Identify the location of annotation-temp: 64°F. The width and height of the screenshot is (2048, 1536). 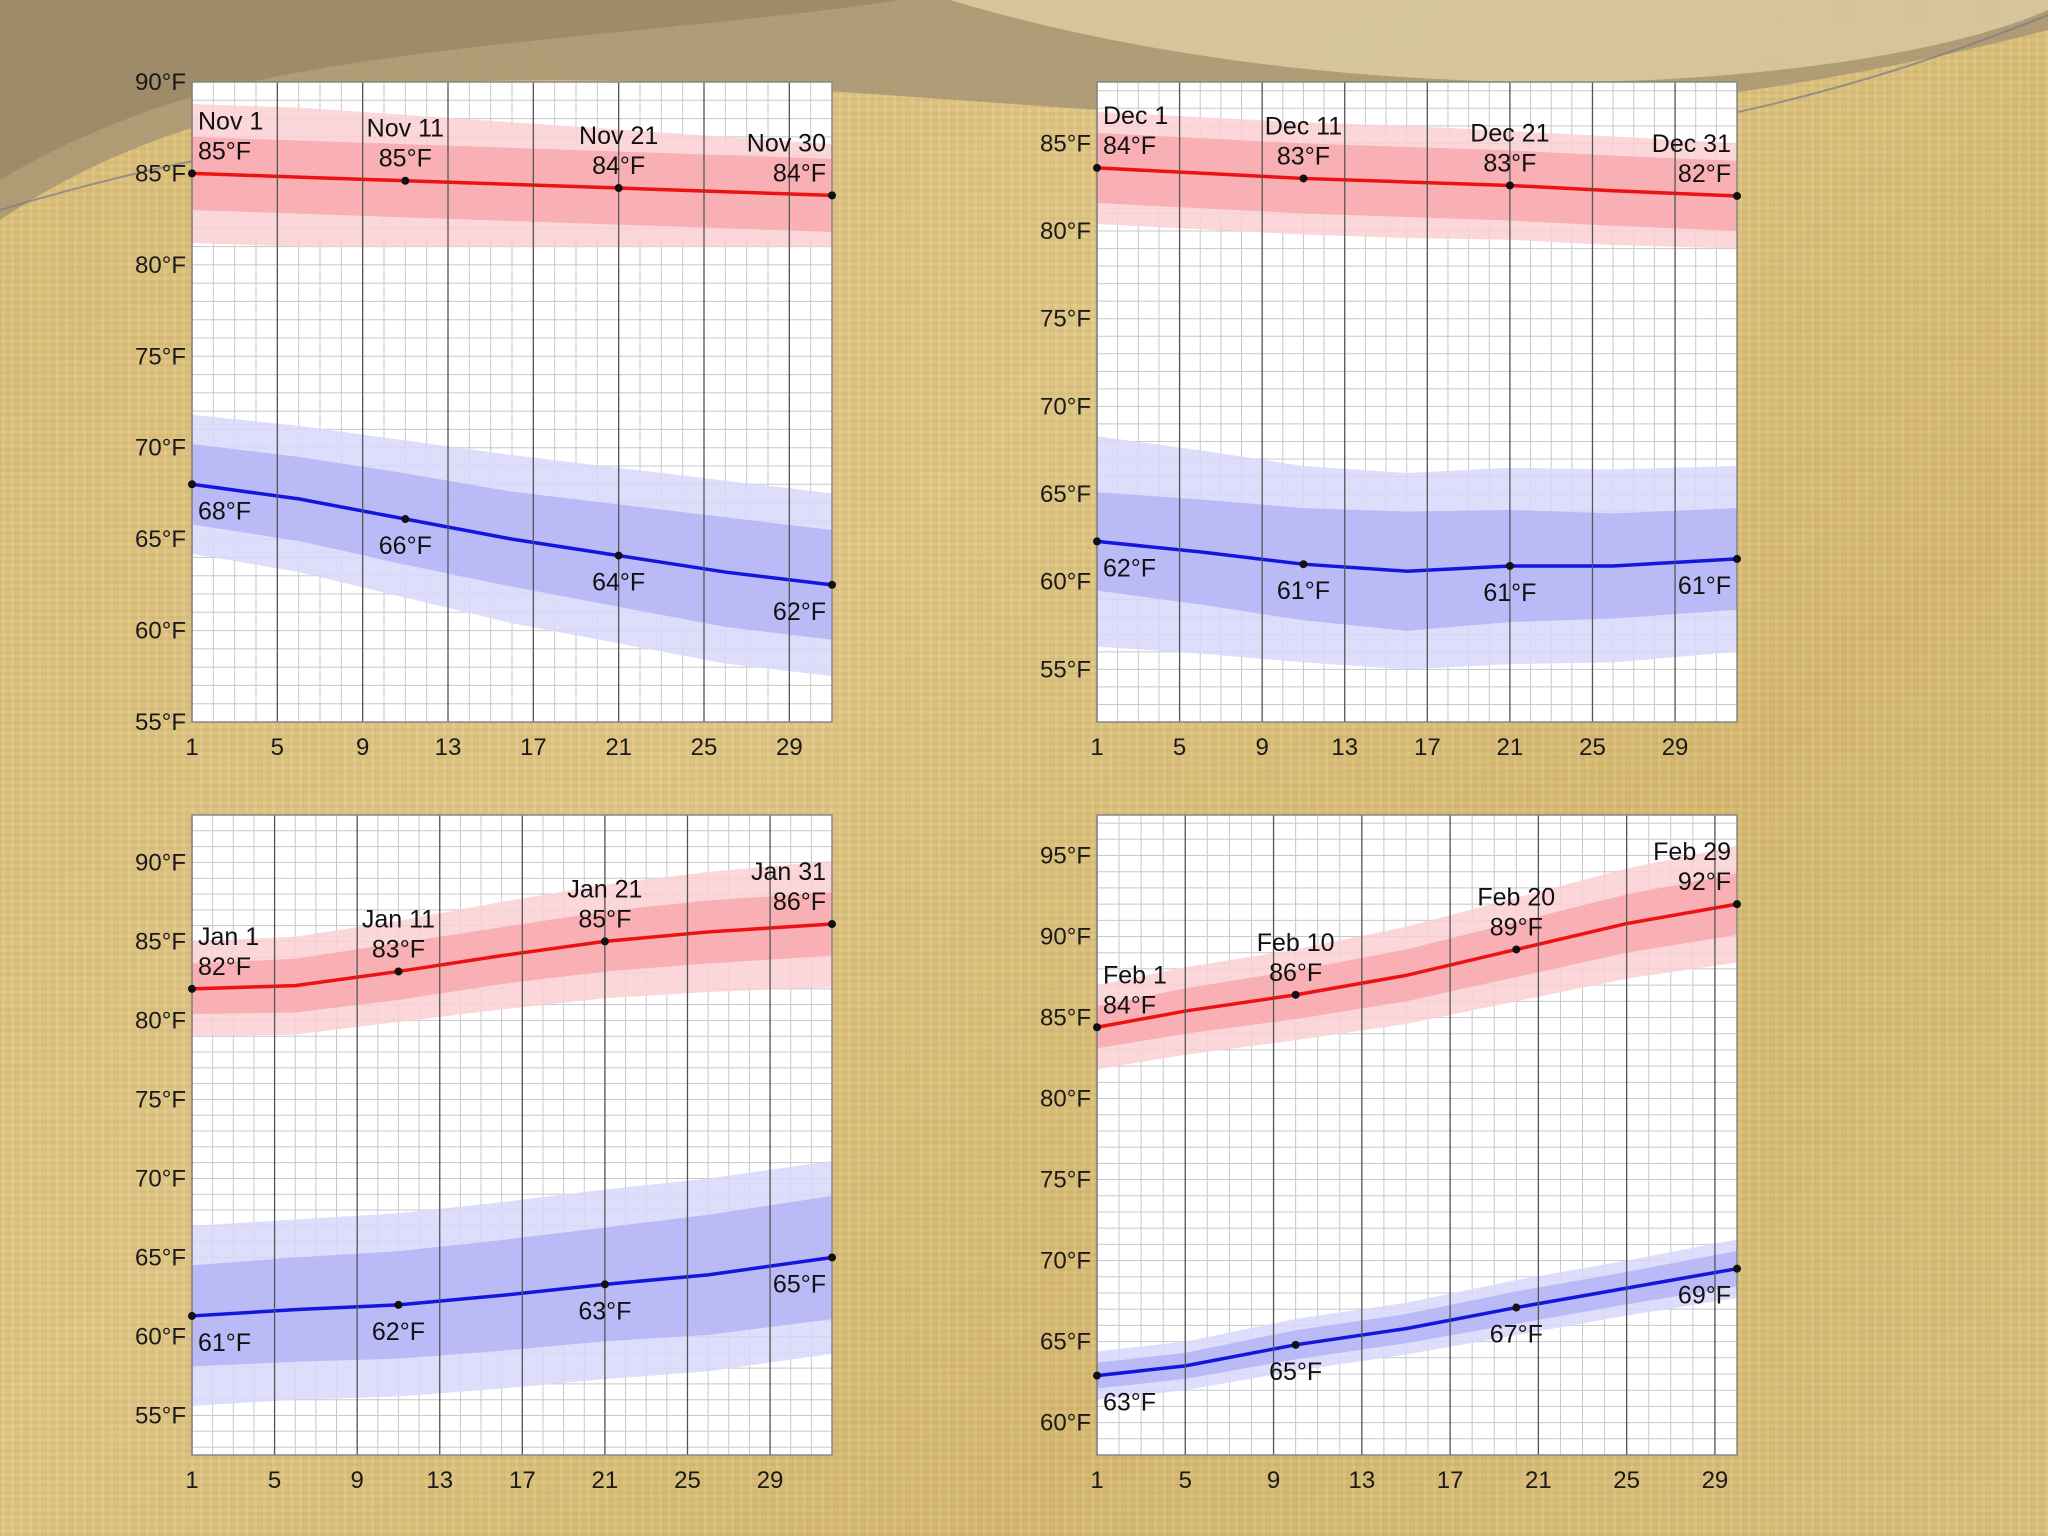
(618, 583).